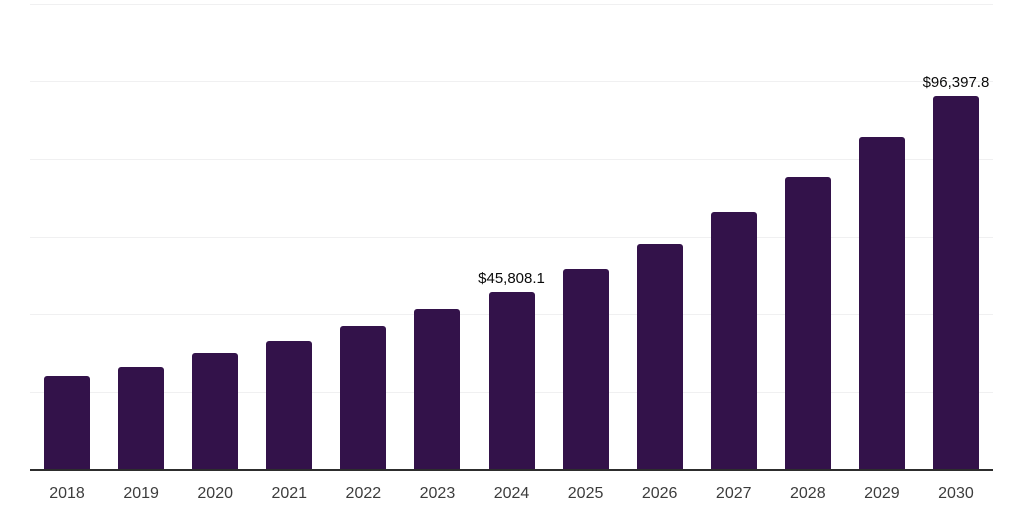 This screenshot has height=512, width=1024. Describe the element at coordinates (289, 493) in the screenshot. I see `x-tick-label: 2021` at that location.